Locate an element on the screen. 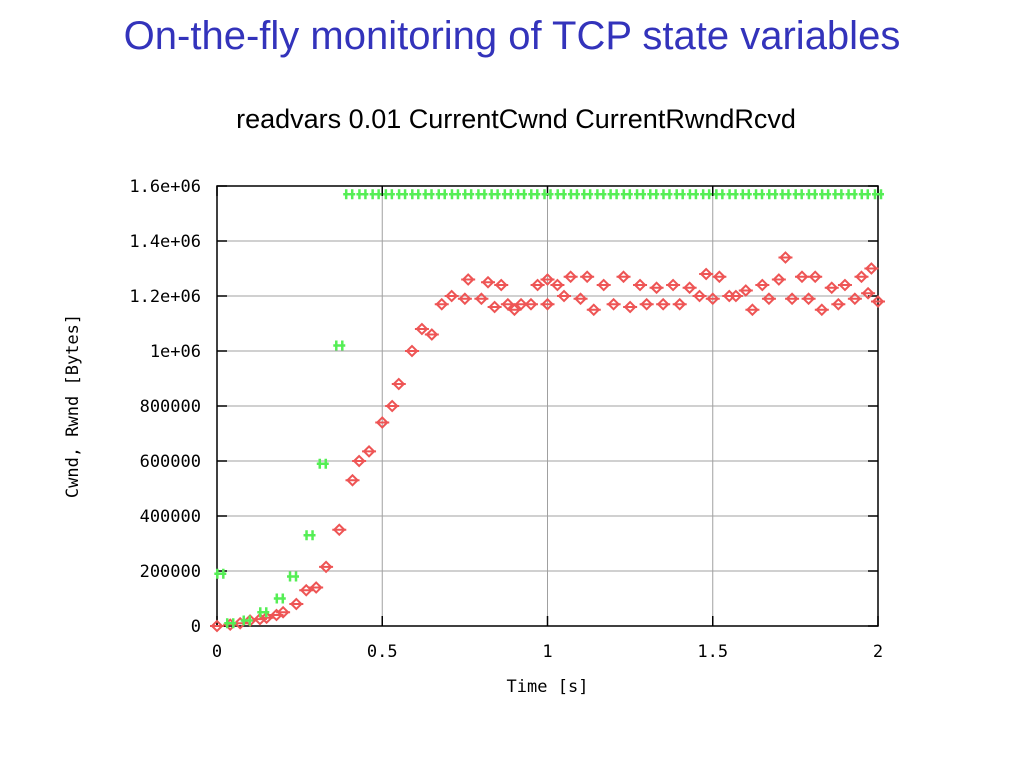 The width and height of the screenshot is (1024, 768). y-tick-label: 1.6e+06 is located at coordinates (165, 187).